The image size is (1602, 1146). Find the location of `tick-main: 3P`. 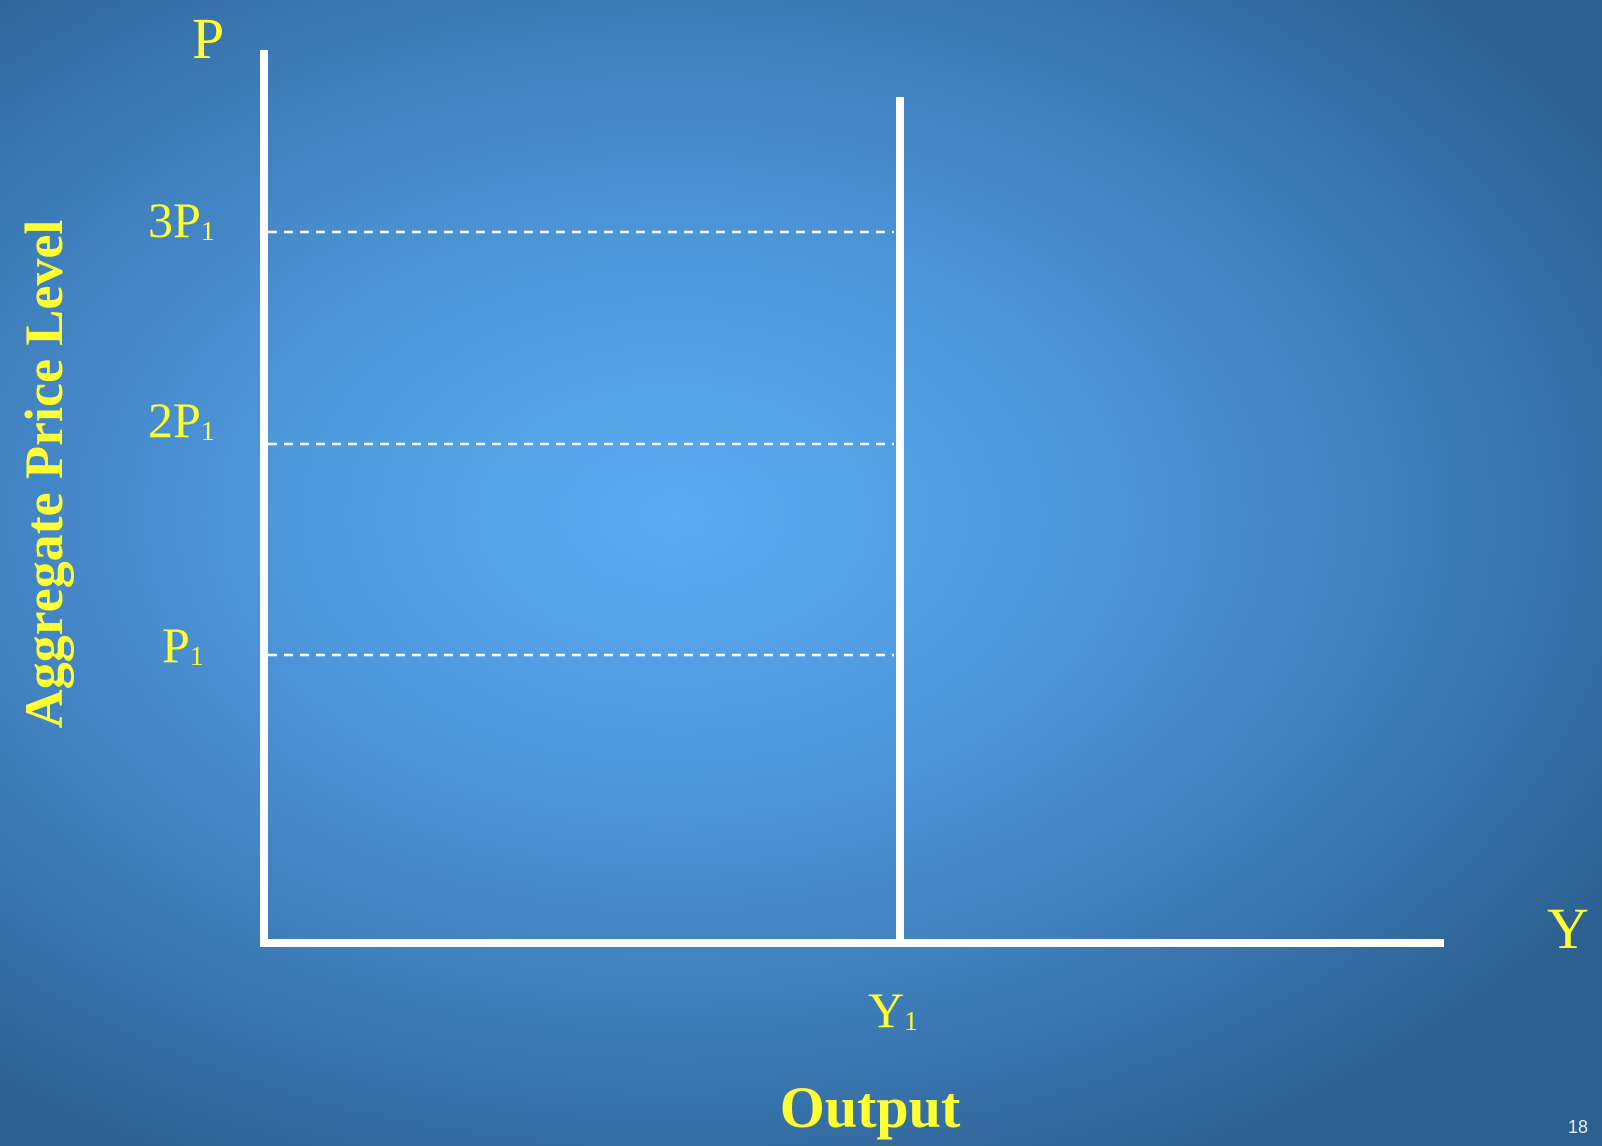

tick-main: 3P is located at coordinates (174, 220).